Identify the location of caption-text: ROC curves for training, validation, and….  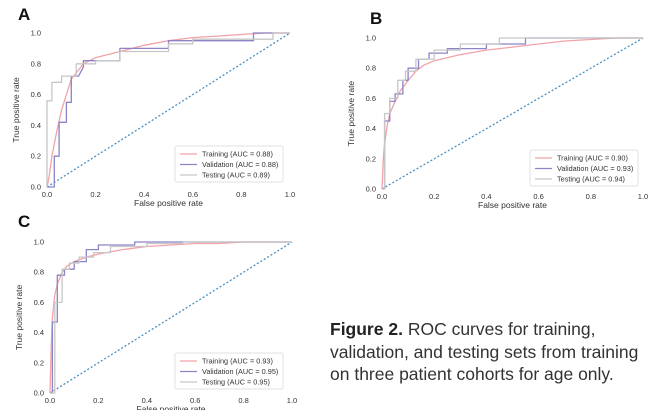
(484, 351).